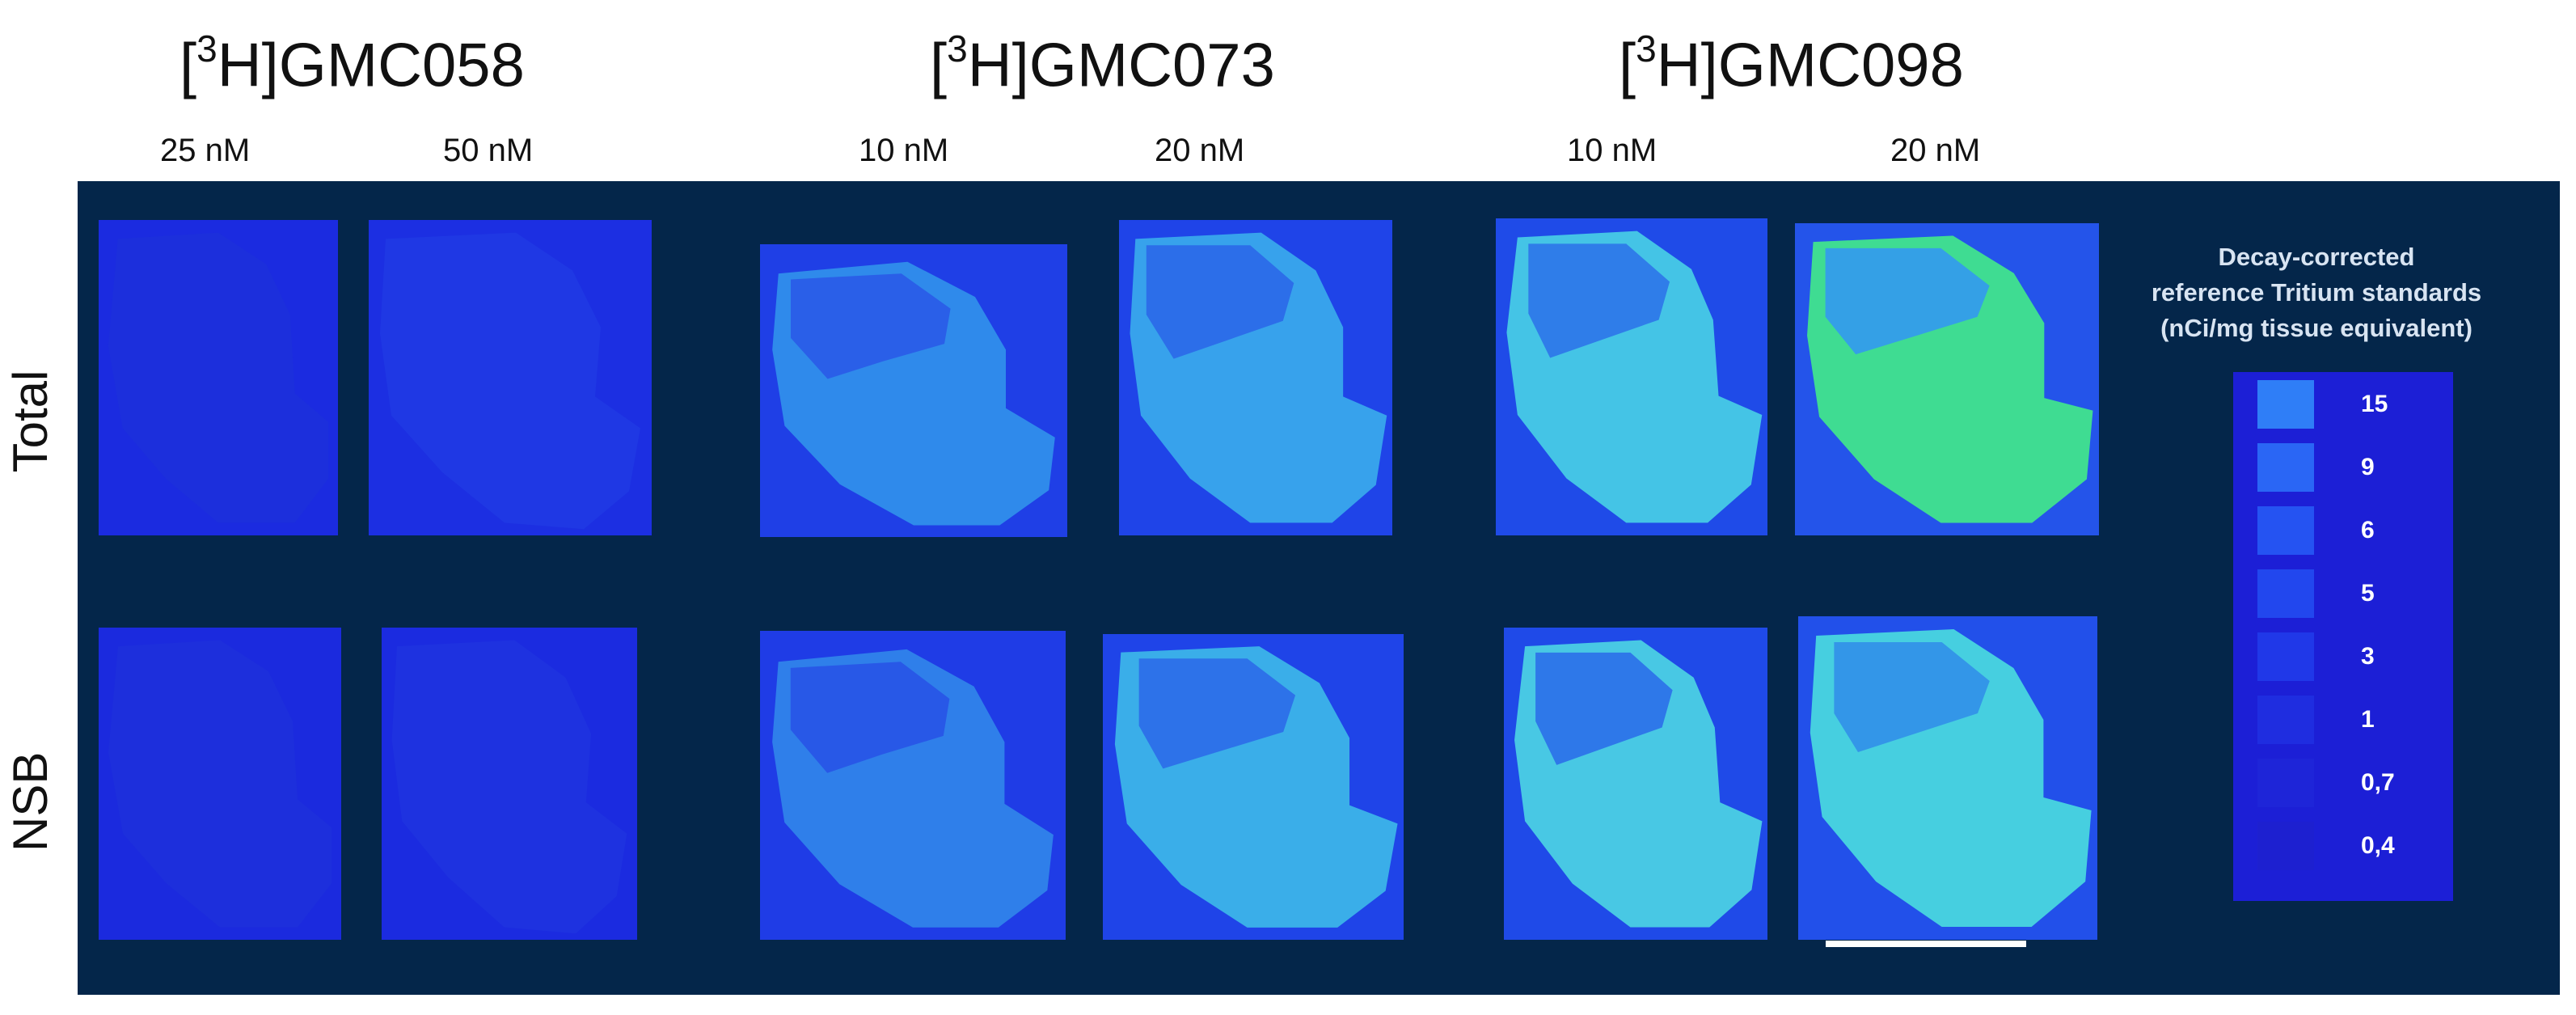  What do you see at coordinates (1947, 379) in the screenshot?
I see `autoradiograph-total-gmc098-20nm` at bounding box center [1947, 379].